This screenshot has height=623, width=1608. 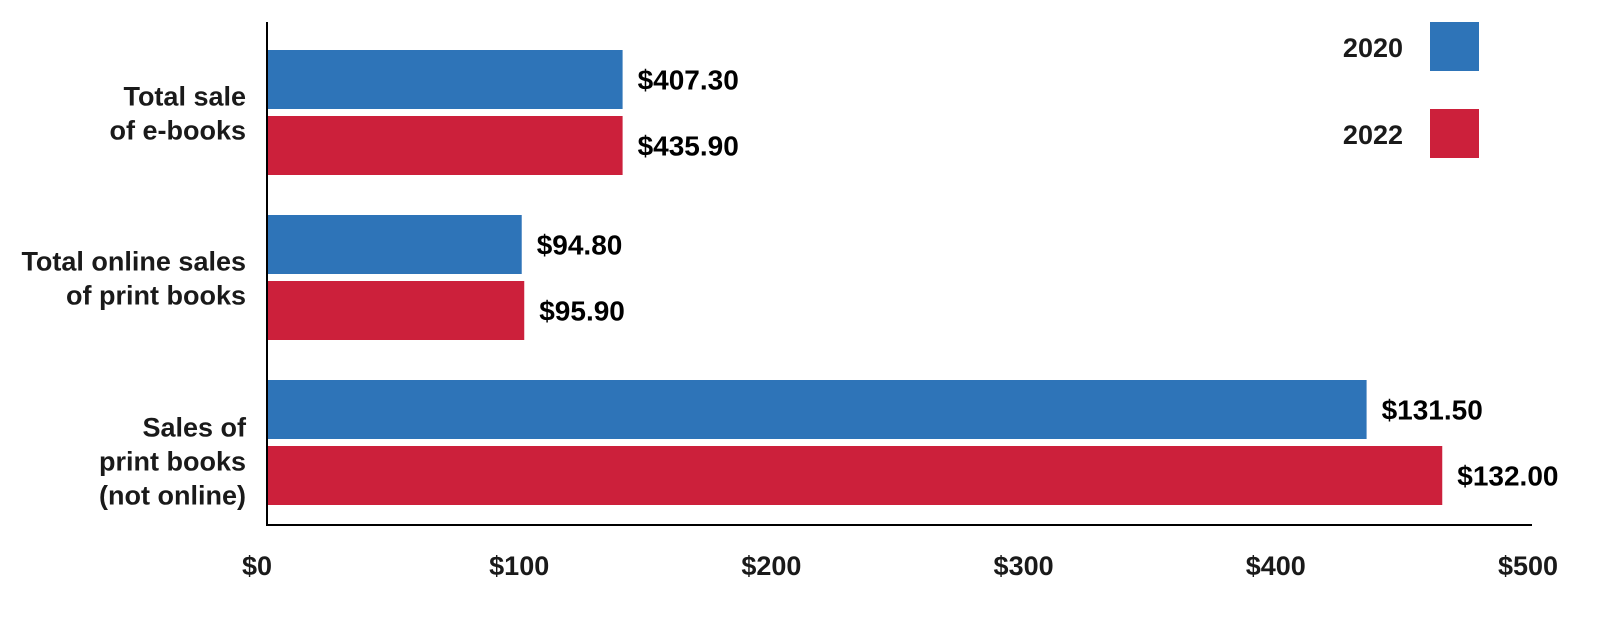 I want to click on data-label-2022-3: $132.00, so click(x=1507, y=476).